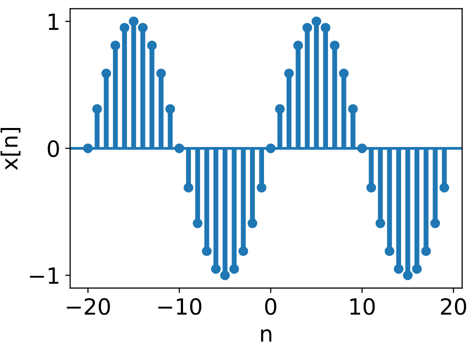  What do you see at coordinates (88, 306) in the screenshot?
I see `x-tick-label: −20` at bounding box center [88, 306].